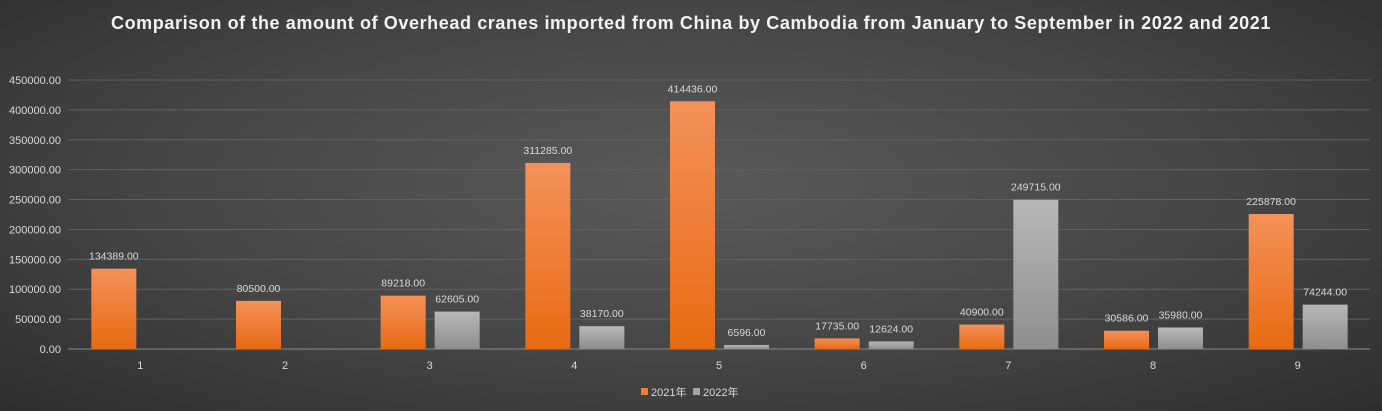 The width and height of the screenshot is (1382, 411). Describe the element at coordinates (430, 366) in the screenshot. I see `x-tick-label: 3` at that location.